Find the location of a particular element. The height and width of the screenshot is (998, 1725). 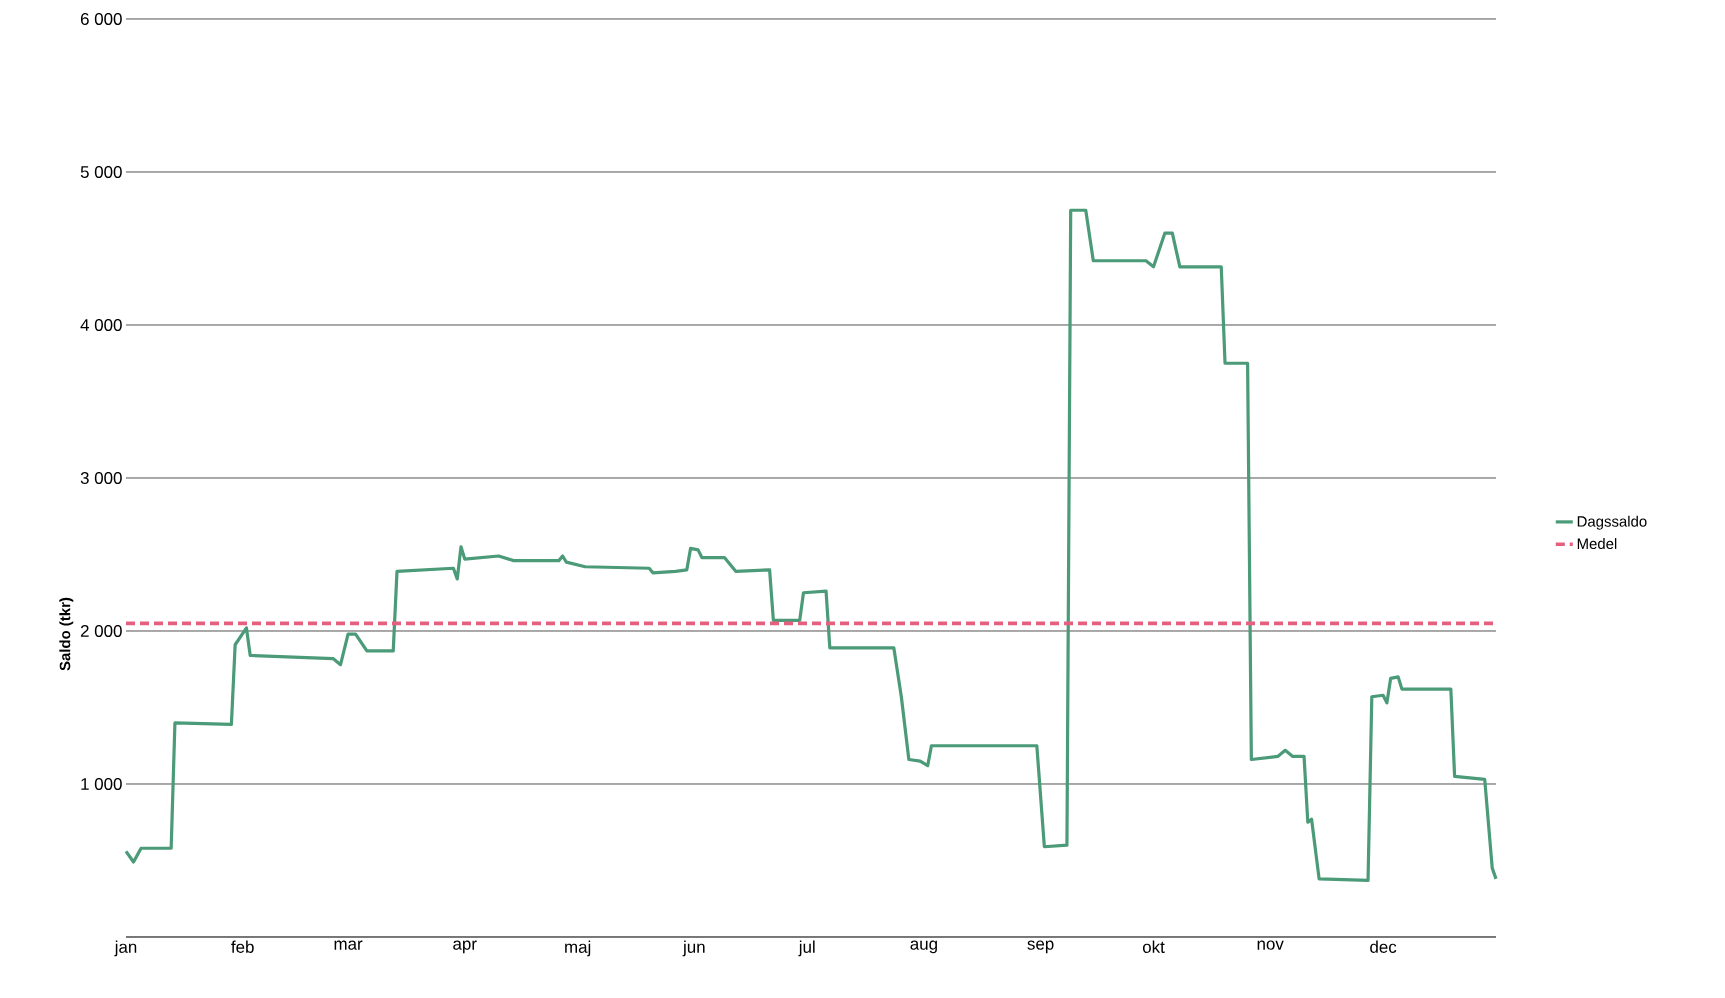

x-tick-label: maj is located at coordinates (578, 948).